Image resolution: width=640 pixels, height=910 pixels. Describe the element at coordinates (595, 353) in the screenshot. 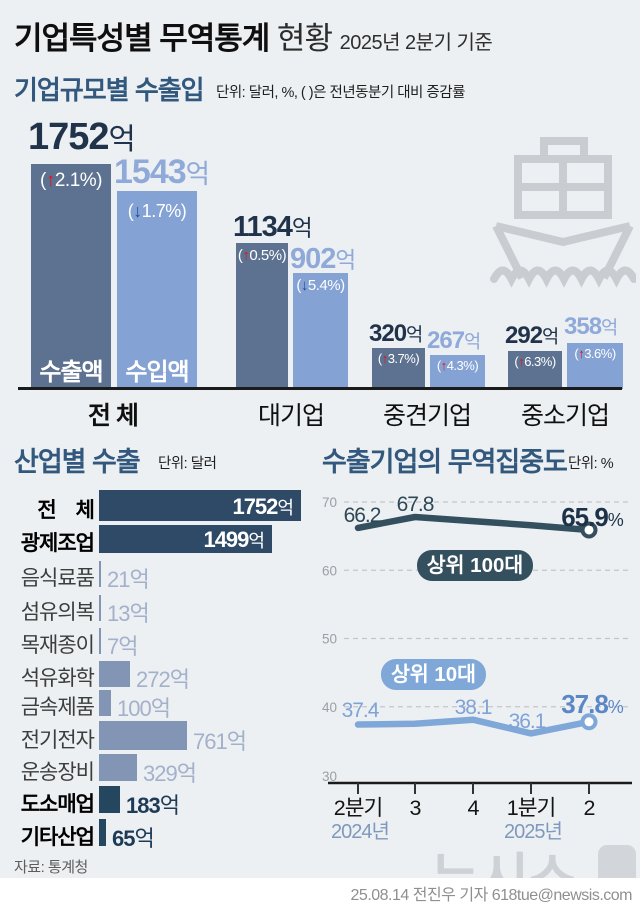

I see `bar-change-import-4: (↑3.6%)` at that location.